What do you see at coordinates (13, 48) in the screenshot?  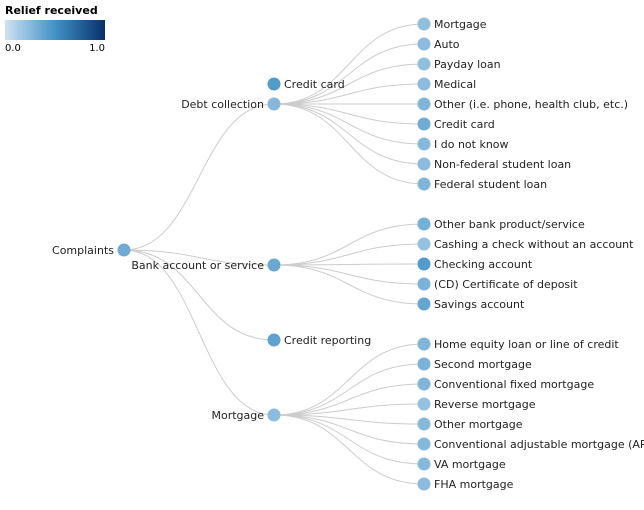 I see `legend-min-label: 0.0` at bounding box center [13, 48].